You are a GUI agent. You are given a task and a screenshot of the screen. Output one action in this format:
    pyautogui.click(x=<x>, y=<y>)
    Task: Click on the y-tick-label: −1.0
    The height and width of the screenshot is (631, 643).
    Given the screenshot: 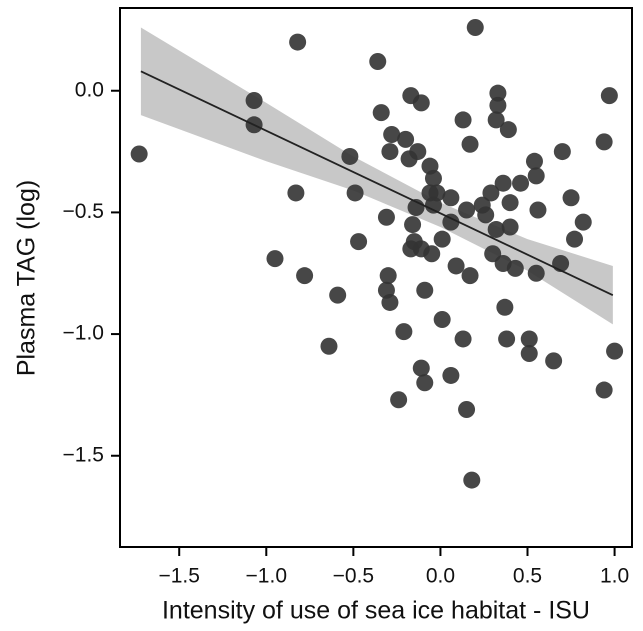 What is the action you would take?
    pyautogui.click(x=83, y=333)
    